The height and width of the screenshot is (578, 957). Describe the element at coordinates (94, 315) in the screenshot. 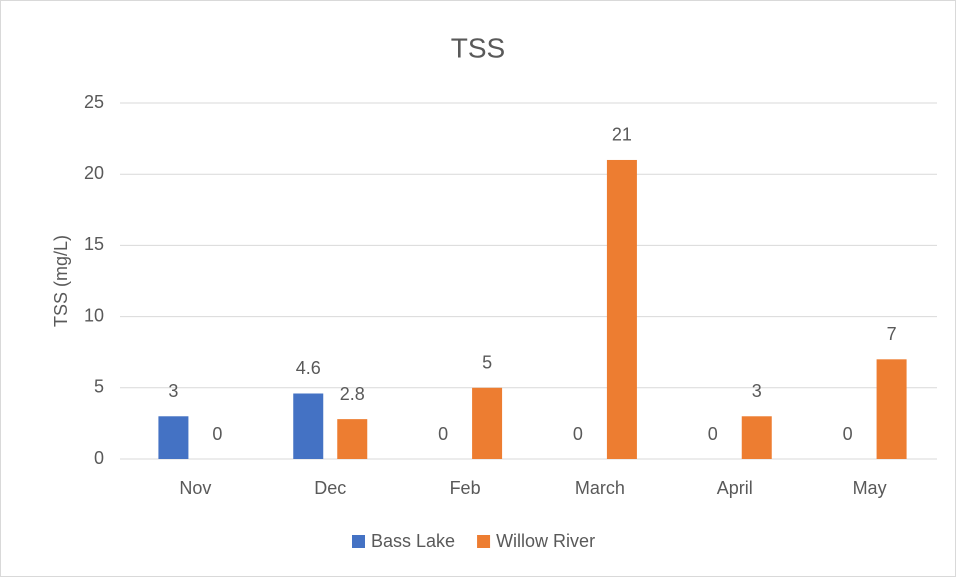

I see `y-tick-label: 10` at that location.